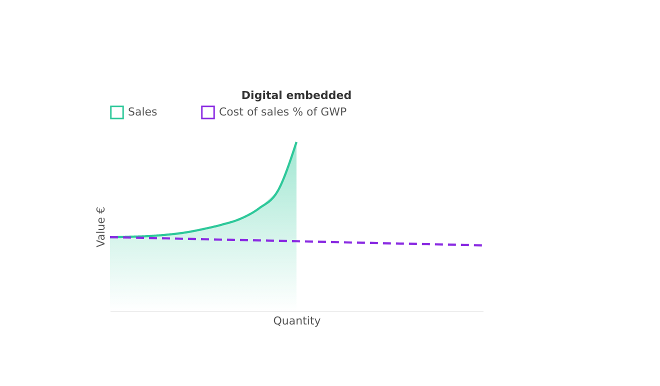 The image size is (660, 386). Describe the element at coordinates (101, 227) in the screenshot. I see `y-axis-title: Value €` at that location.